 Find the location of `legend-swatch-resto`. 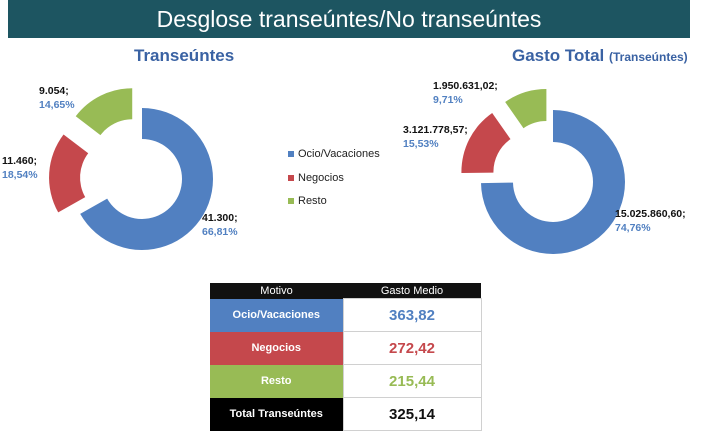

legend-swatch-resto is located at coordinates (291, 201).